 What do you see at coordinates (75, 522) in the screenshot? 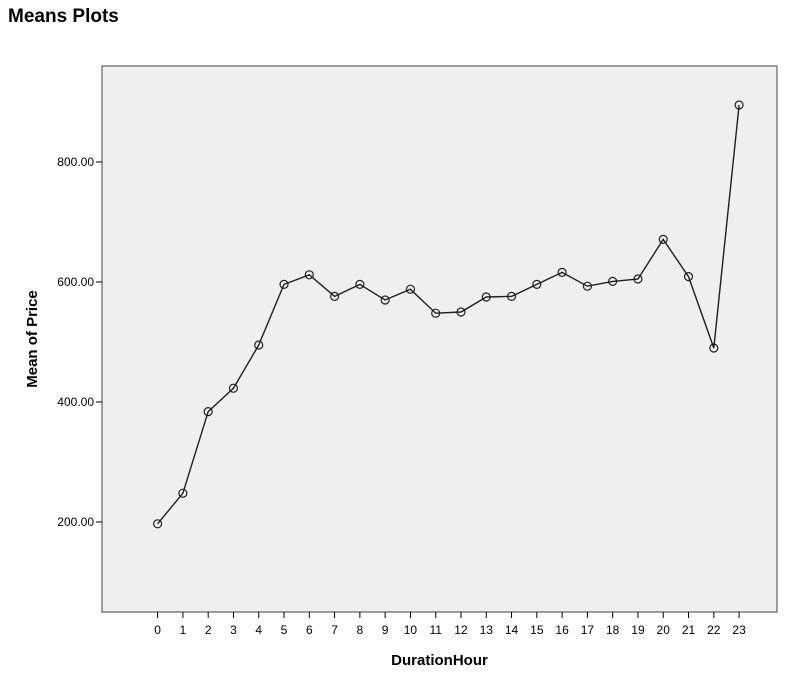
I see `y-tick-label: 200.00` at bounding box center [75, 522].